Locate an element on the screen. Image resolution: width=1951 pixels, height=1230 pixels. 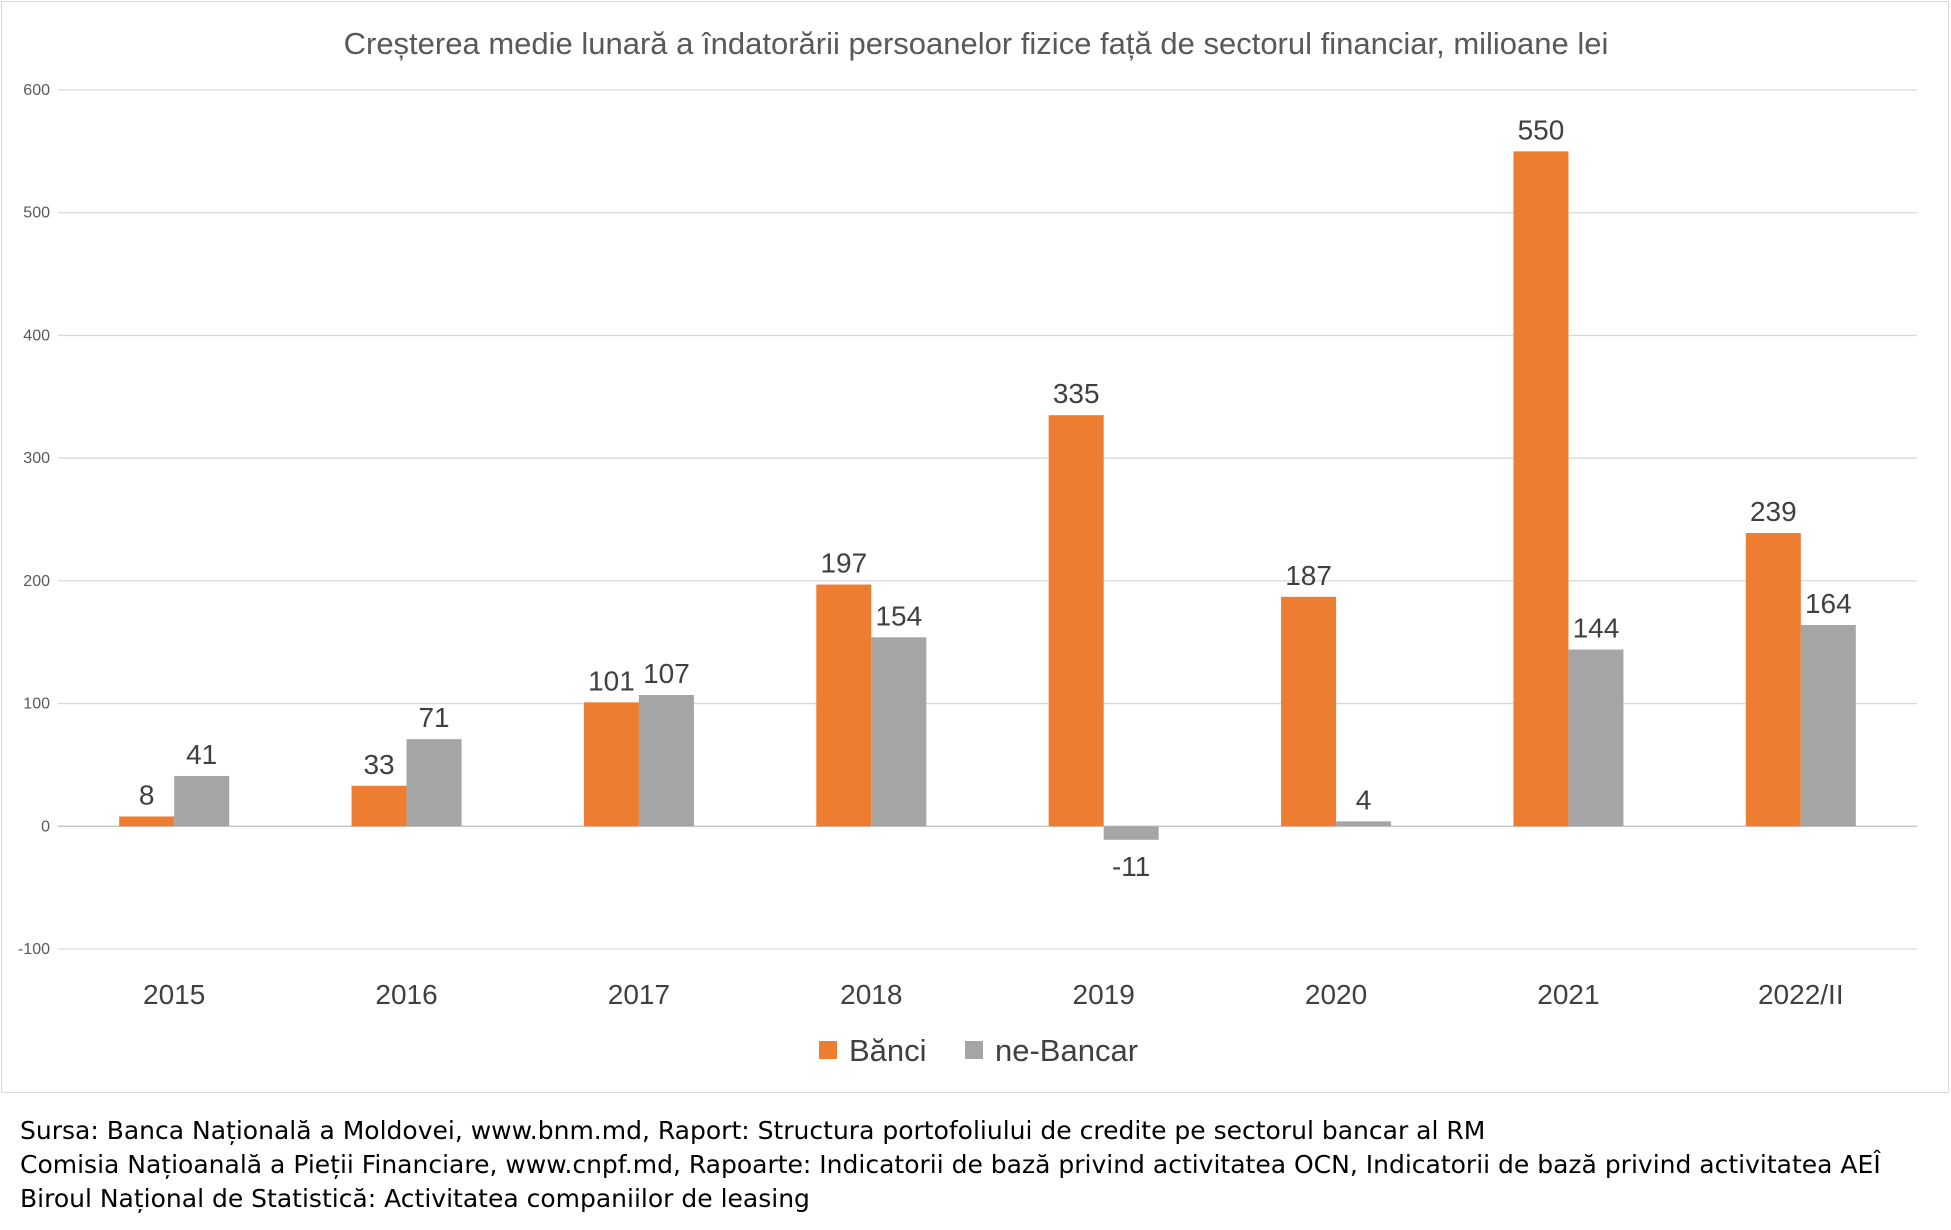
data-label: 71 is located at coordinates (433, 717).